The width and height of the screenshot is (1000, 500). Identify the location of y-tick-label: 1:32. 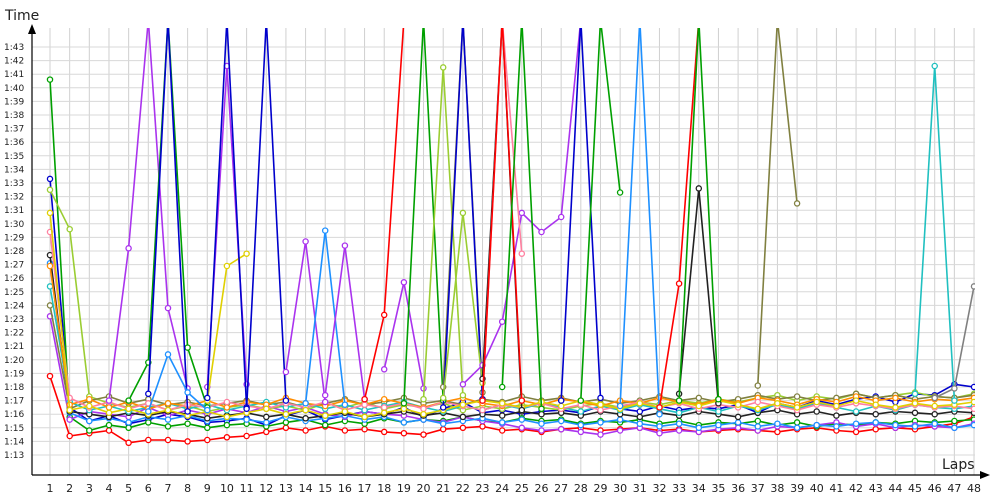
(14, 198).